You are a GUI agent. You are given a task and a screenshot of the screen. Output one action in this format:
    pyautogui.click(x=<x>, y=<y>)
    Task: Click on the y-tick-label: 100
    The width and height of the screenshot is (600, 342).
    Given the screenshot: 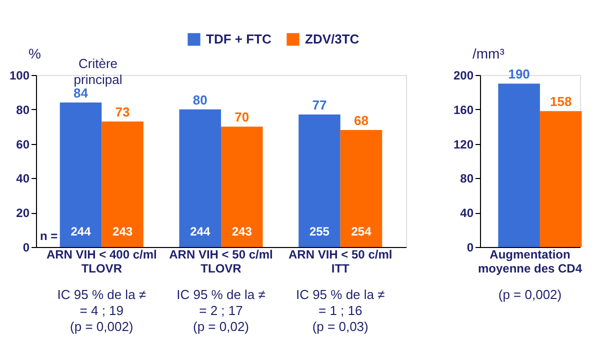 What is the action you would take?
    pyautogui.click(x=19, y=75)
    